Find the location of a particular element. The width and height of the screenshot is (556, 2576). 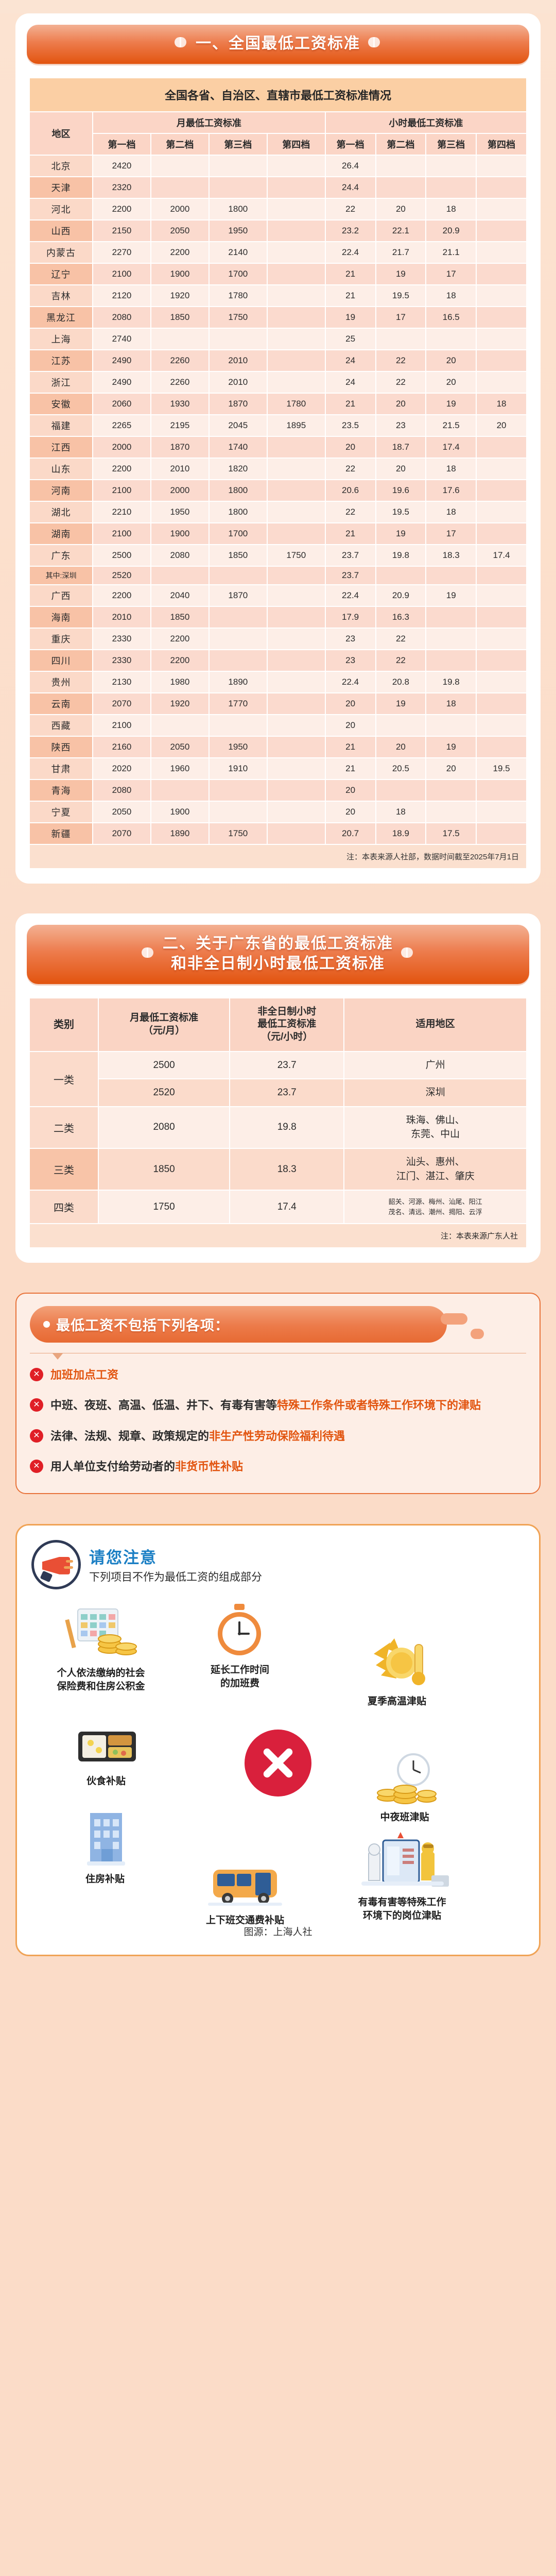

cell-hourly-tier1: 21 is located at coordinates (350, 768).